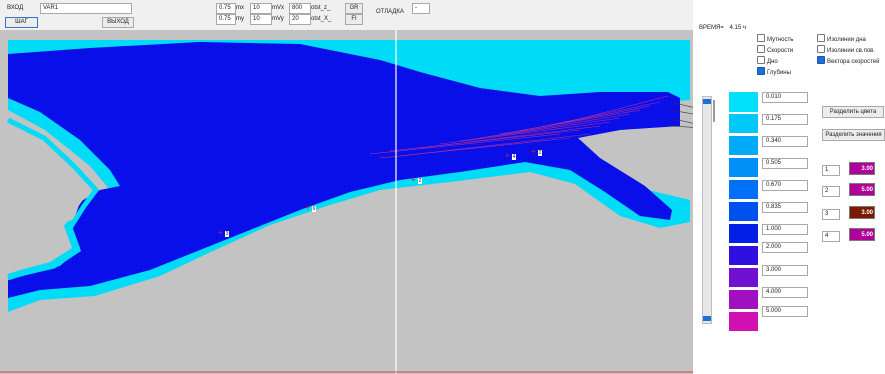 The image size is (885, 374). What do you see at coordinates (707, 318) in the screenshot?
I see `scroll-thumb-bottom` at bounding box center [707, 318].